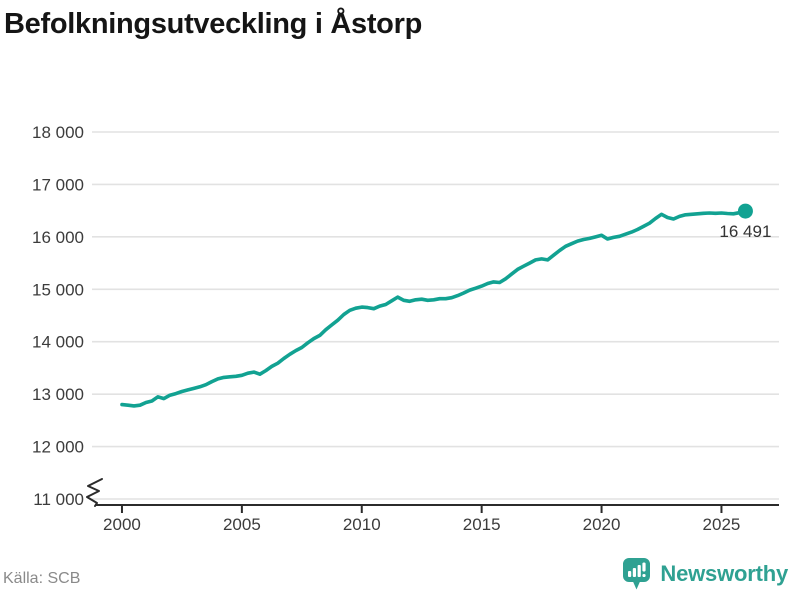 This screenshot has height=600, width=800. What do you see at coordinates (42, 578) in the screenshot?
I see `source-attribution: Källa: SCB` at bounding box center [42, 578].